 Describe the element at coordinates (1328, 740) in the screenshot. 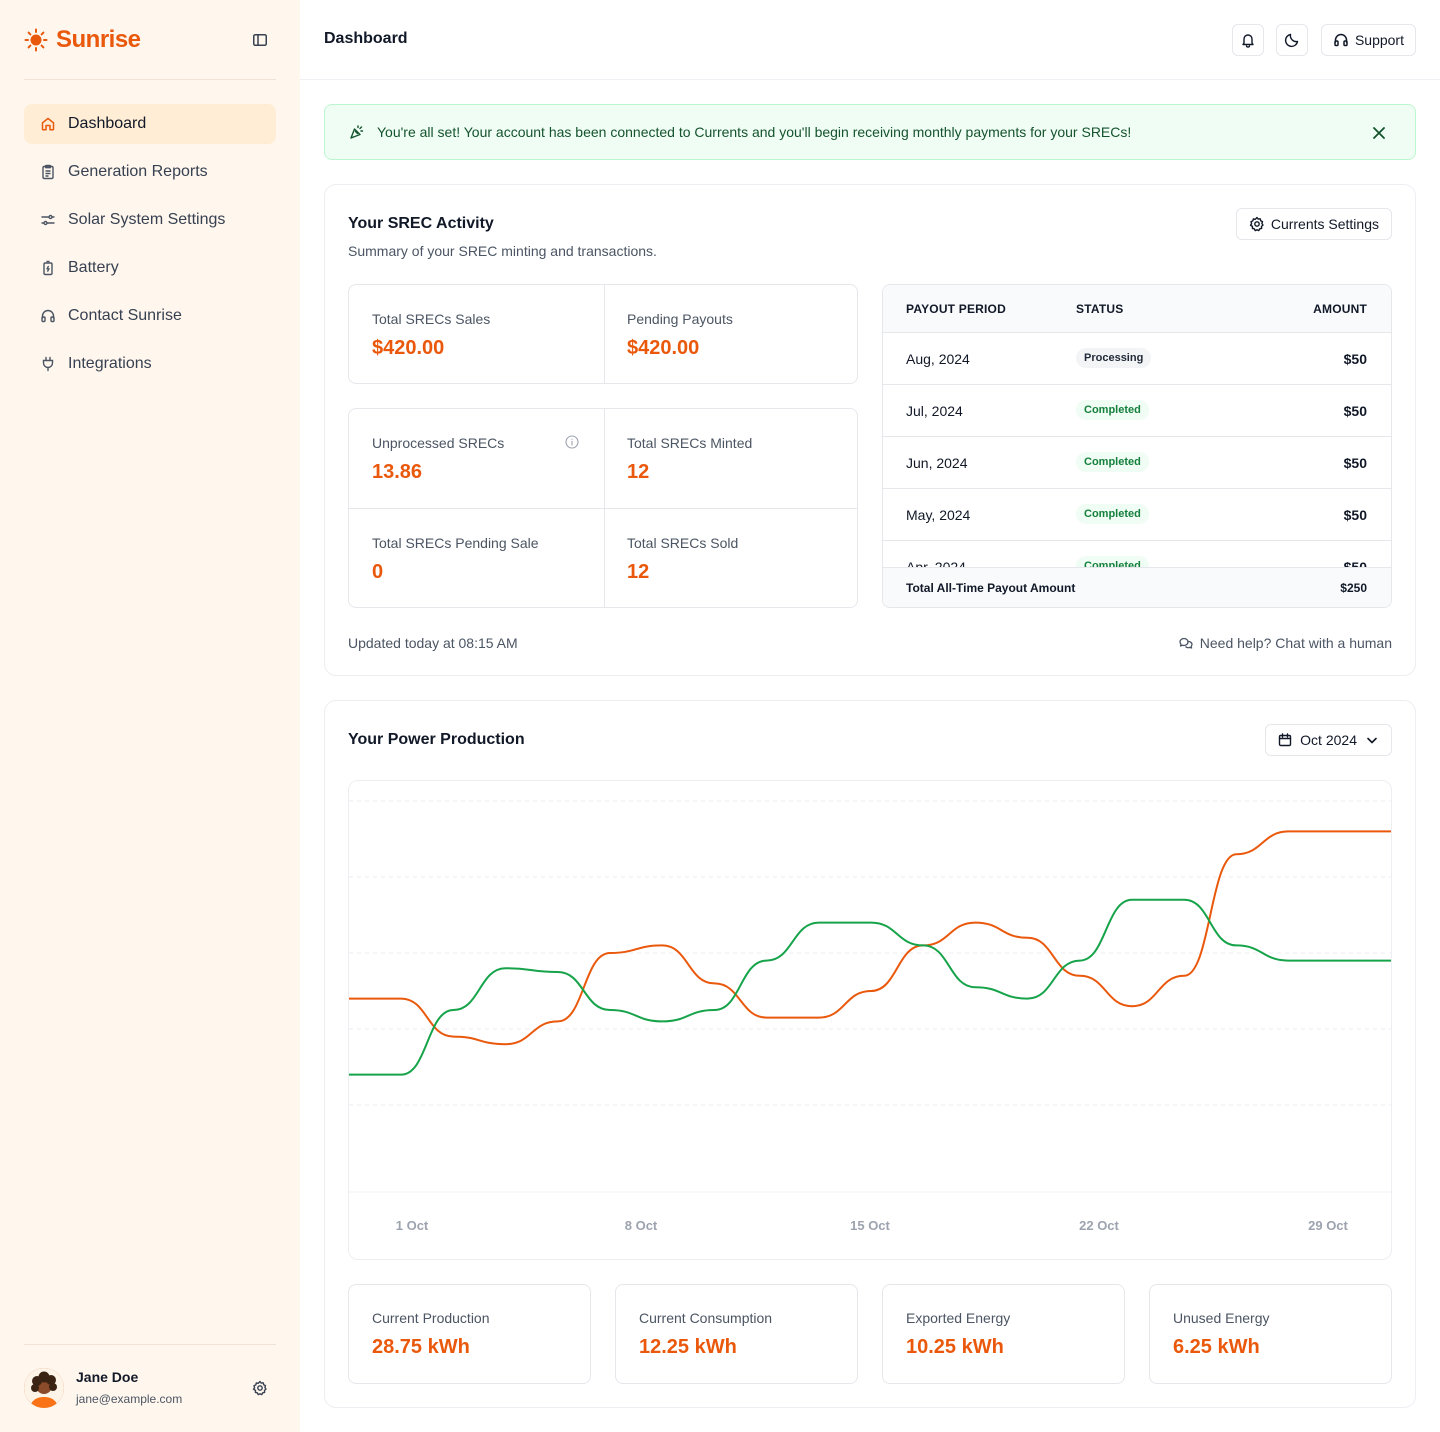

I see `month-picker: Oct 2024` at that location.